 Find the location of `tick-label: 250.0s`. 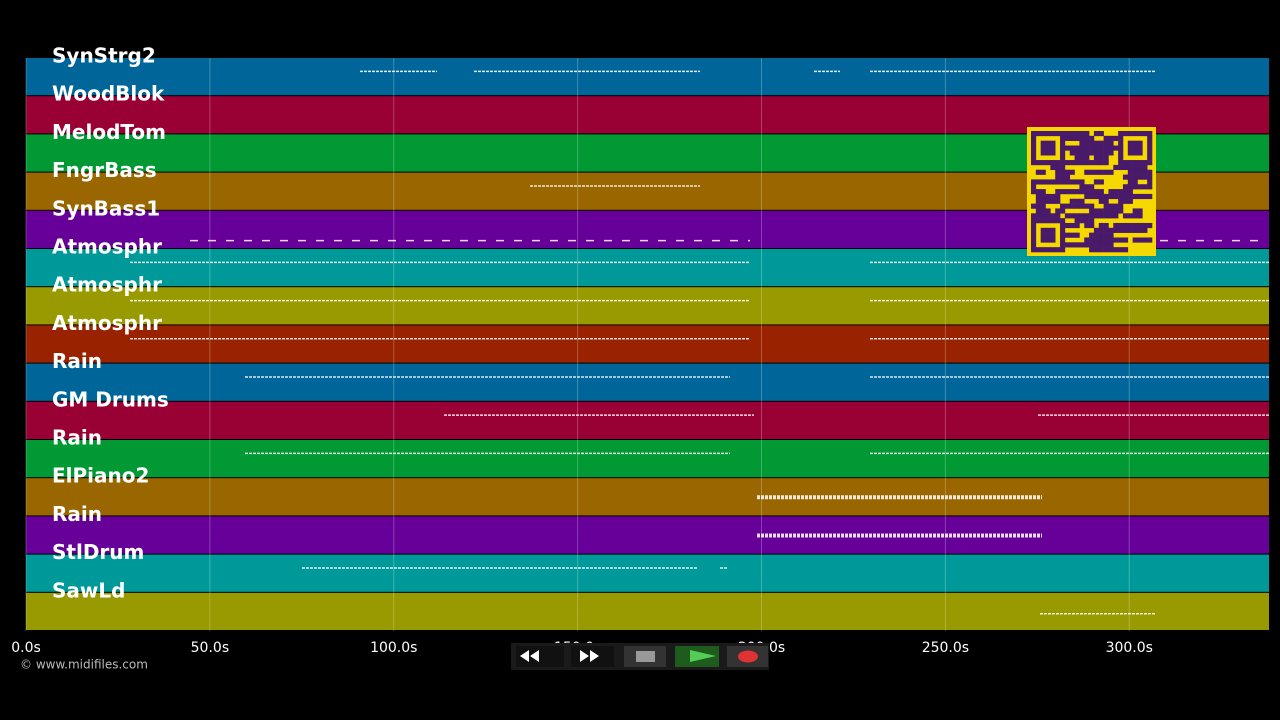

tick-label: 250.0s is located at coordinates (945, 648).